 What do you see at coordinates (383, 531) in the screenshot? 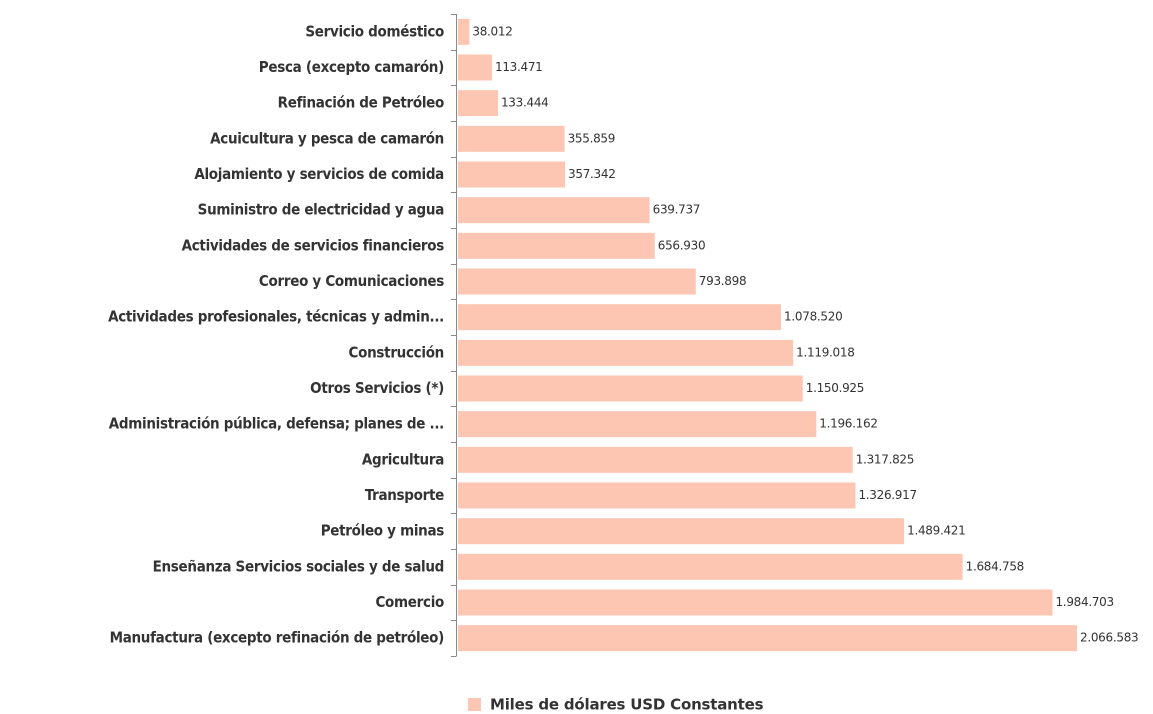
I see `y-tick-label: Petróleo y minas` at bounding box center [383, 531].